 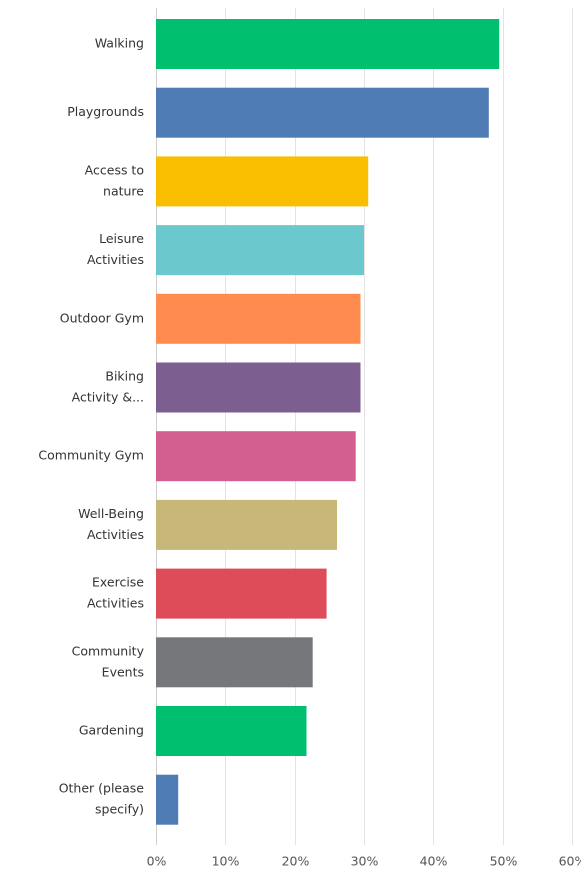 What do you see at coordinates (118, 582) in the screenshot?
I see `category-label-line: Exercise` at bounding box center [118, 582].